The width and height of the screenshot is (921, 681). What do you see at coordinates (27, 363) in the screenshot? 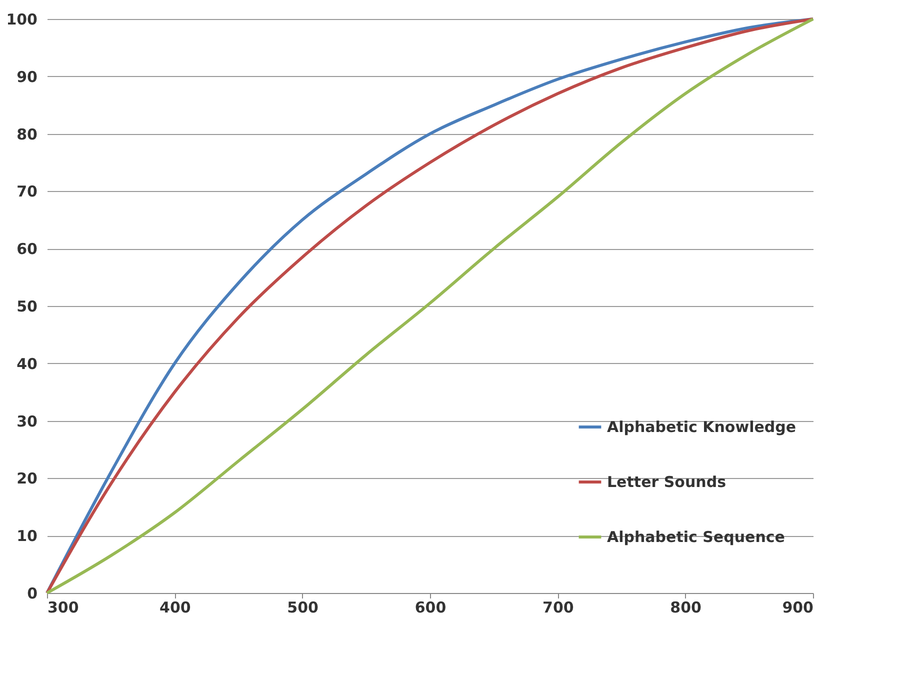
I see `y-tick-label: 40` at bounding box center [27, 363].